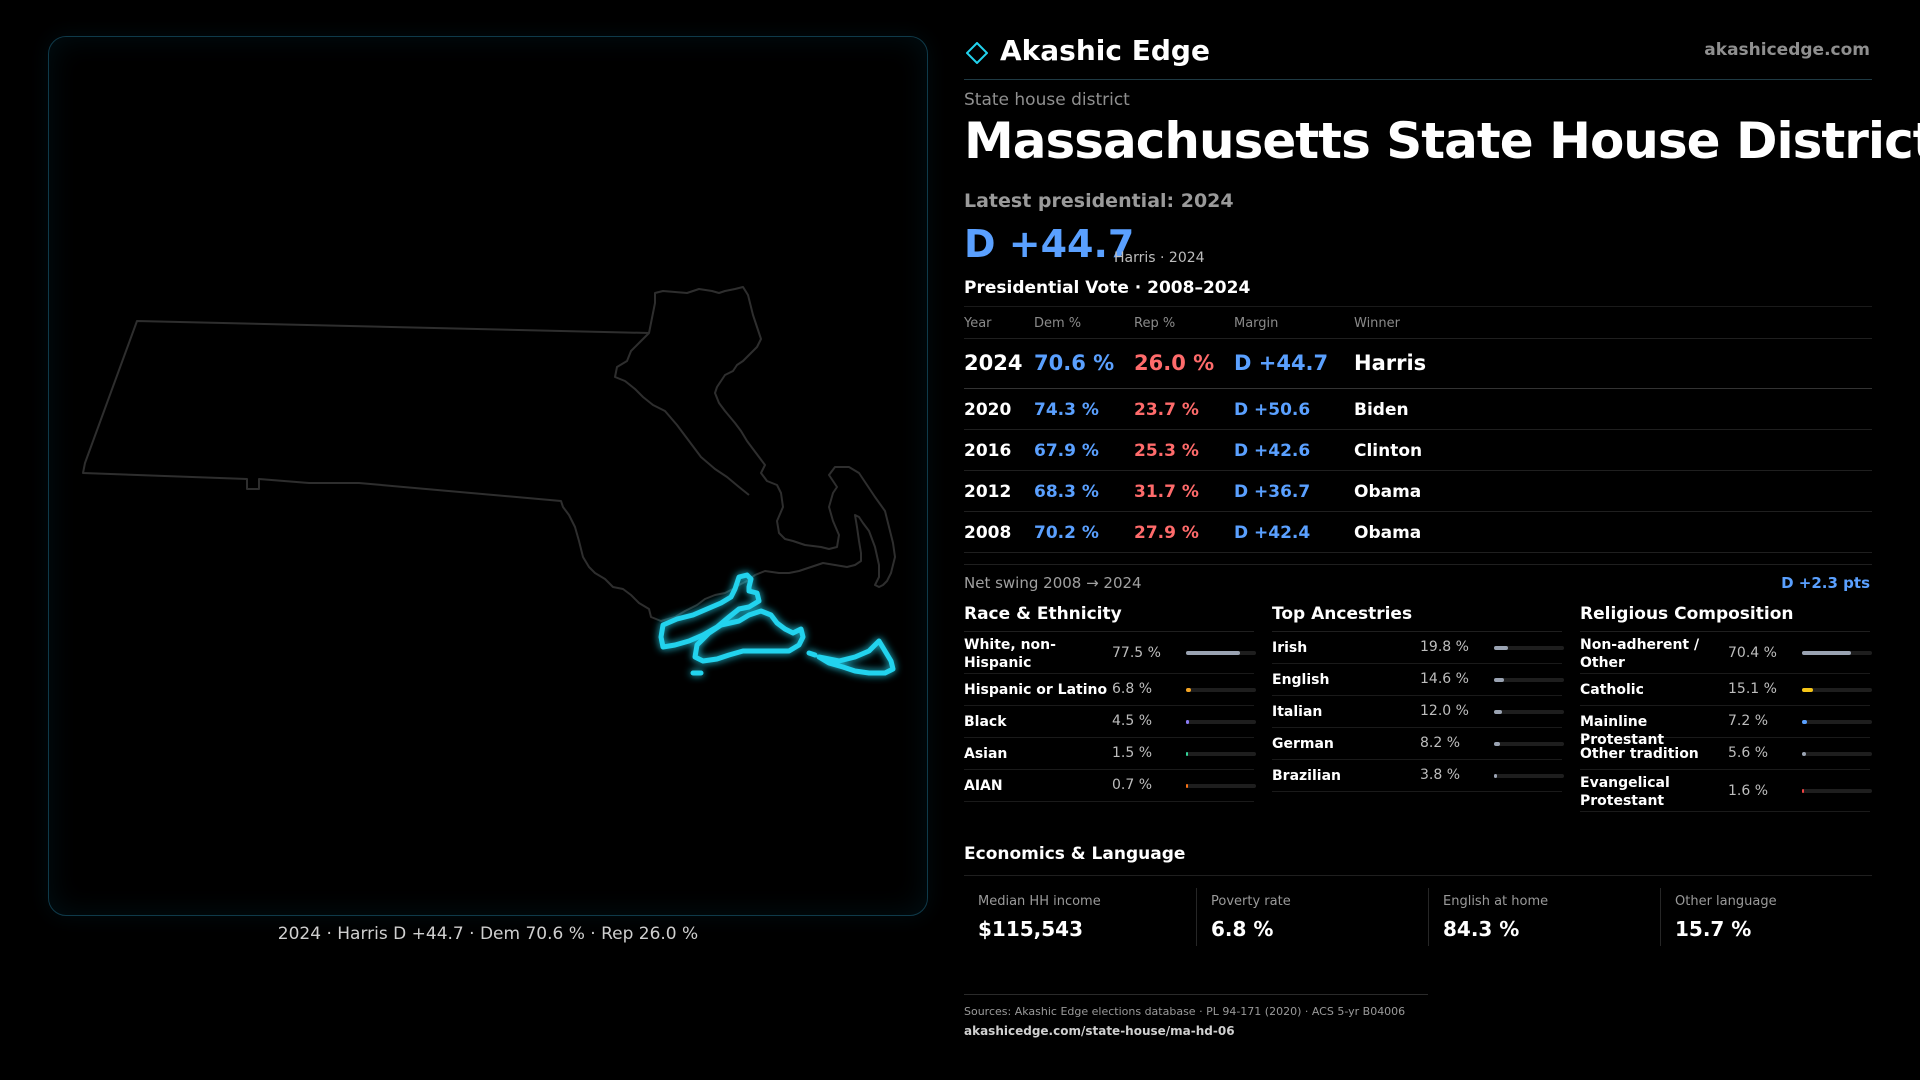 Image resolution: width=1920 pixels, height=1080 pixels. What do you see at coordinates (1390, 363) in the screenshot?
I see `row-winner: Harris` at bounding box center [1390, 363].